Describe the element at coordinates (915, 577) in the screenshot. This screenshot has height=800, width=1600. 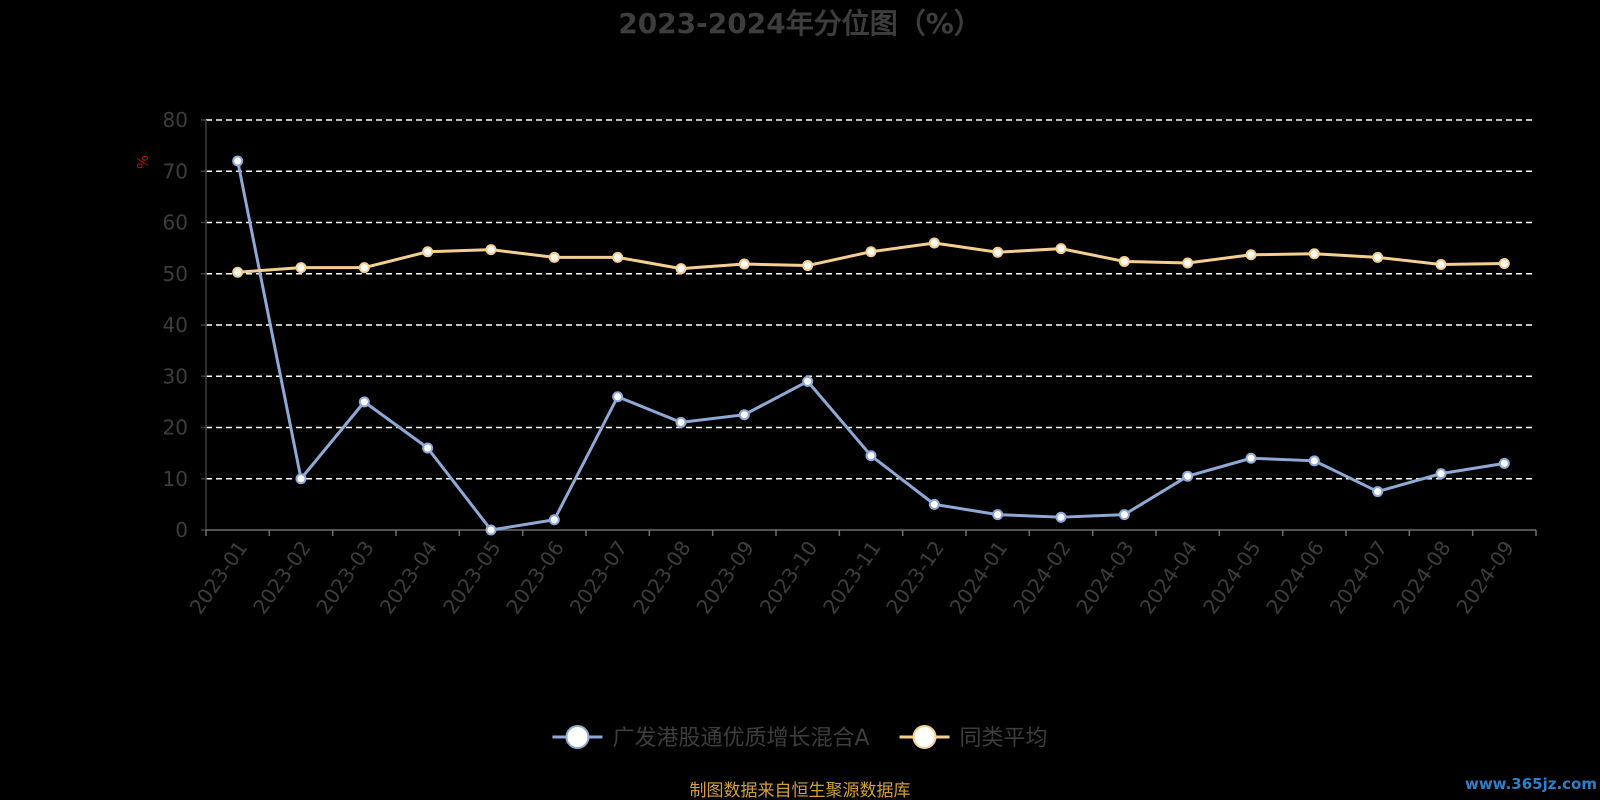
I see `x-tick-label: 2023-12` at that location.